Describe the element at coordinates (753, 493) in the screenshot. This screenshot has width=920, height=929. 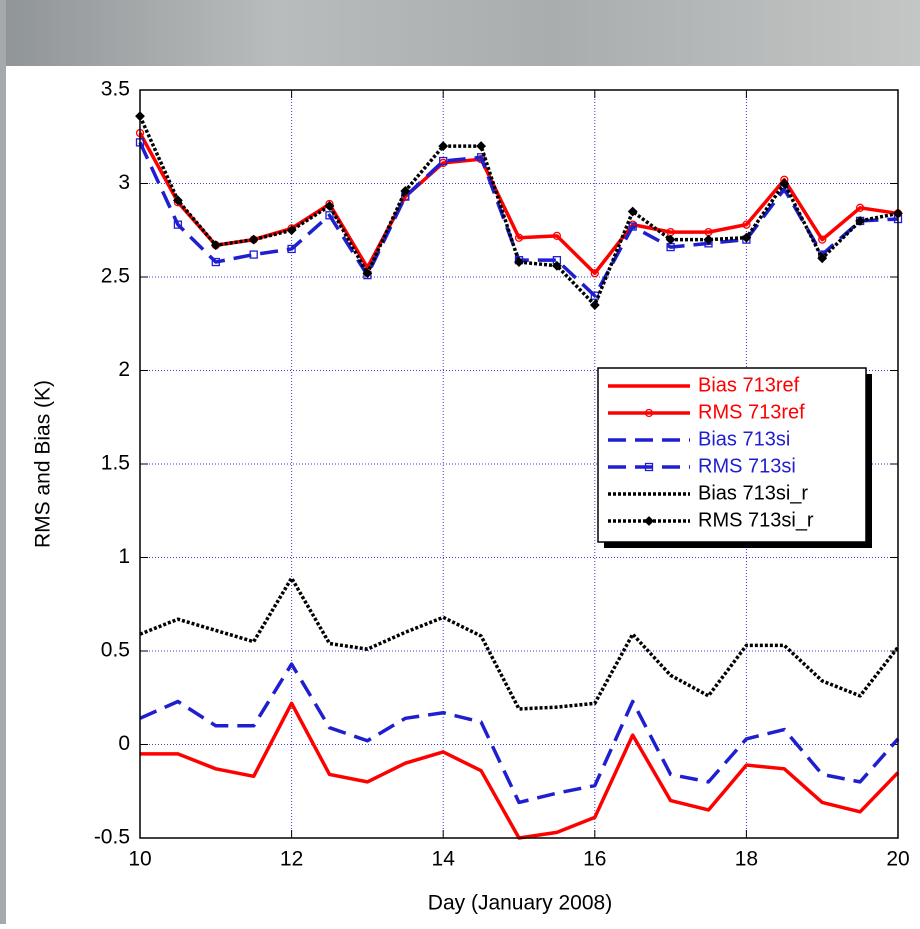
I see `legend-label: Bias 713si_r` at that location.